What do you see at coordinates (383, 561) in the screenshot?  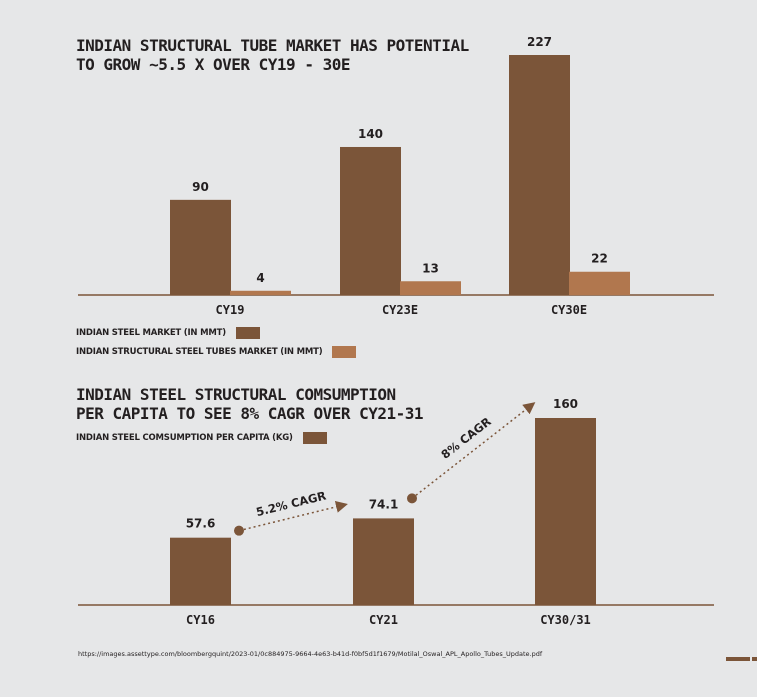 I see `chart-2-bar-cy21` at bounding box center [383, 561].